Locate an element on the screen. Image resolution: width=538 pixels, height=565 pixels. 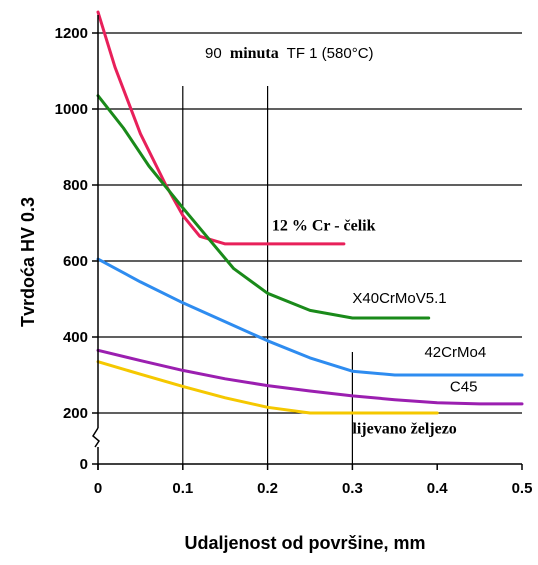
y-tick-label-800: 800 is located at coordinates (75, 185).